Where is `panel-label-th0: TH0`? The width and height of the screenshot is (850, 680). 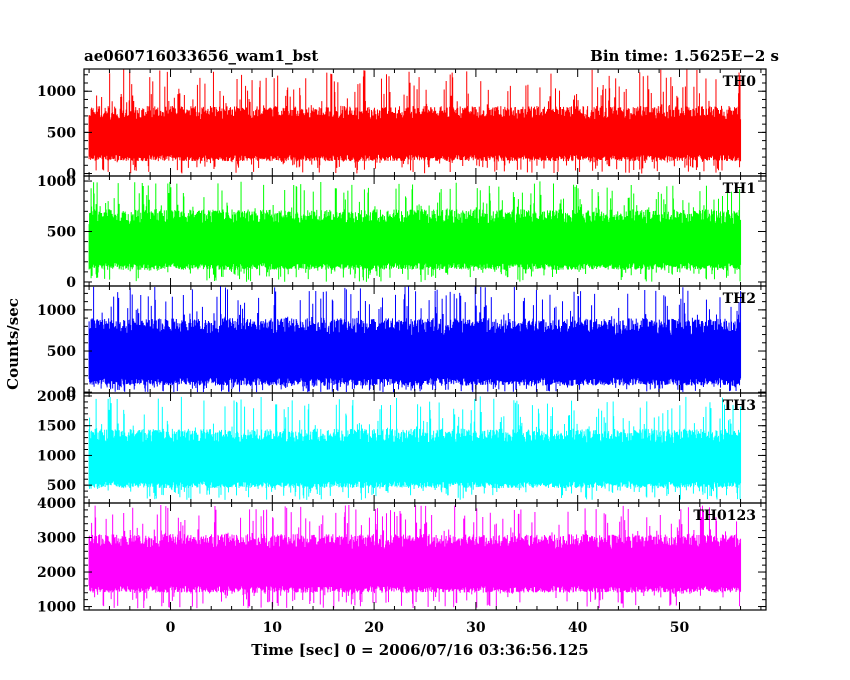 panel-label-th0: TH0 is located at coordinates (740, 82).